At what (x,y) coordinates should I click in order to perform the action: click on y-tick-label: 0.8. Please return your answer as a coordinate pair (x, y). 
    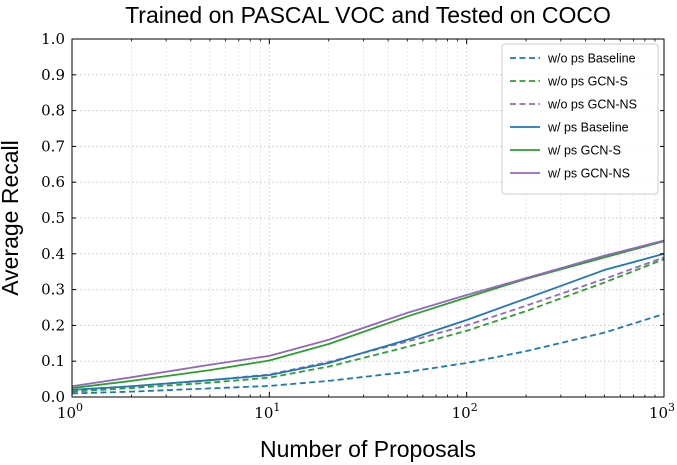
    Looking at the image, I should click on (53, 111).